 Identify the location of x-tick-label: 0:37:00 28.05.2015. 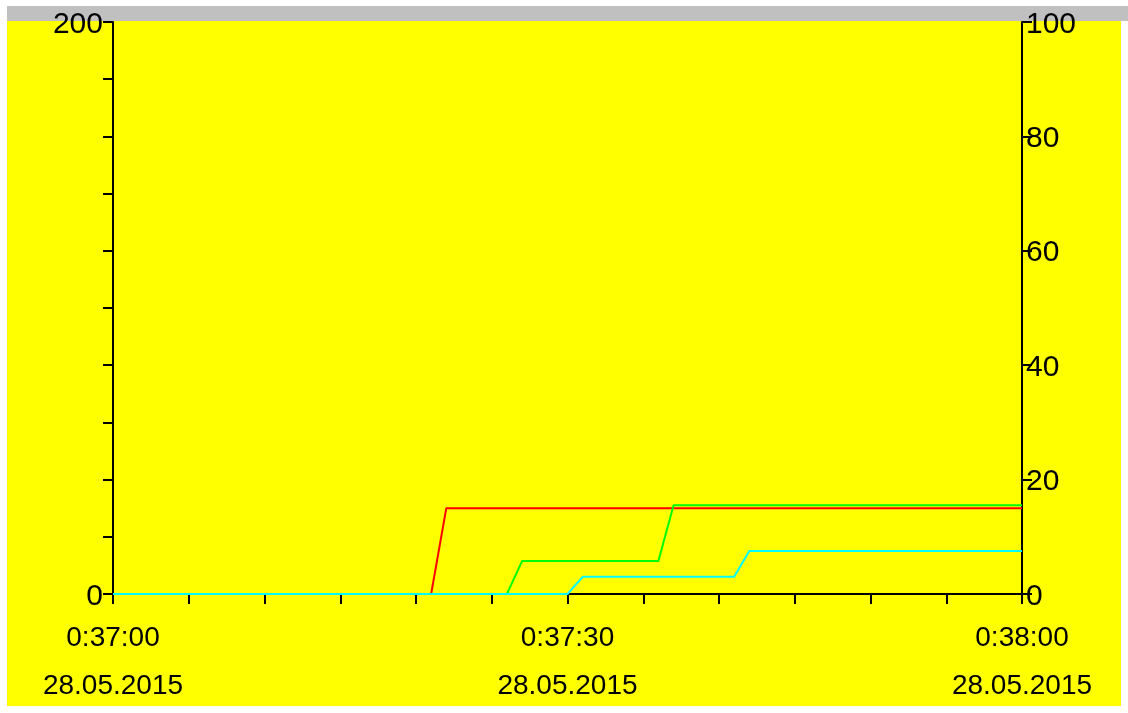
(113, 660).